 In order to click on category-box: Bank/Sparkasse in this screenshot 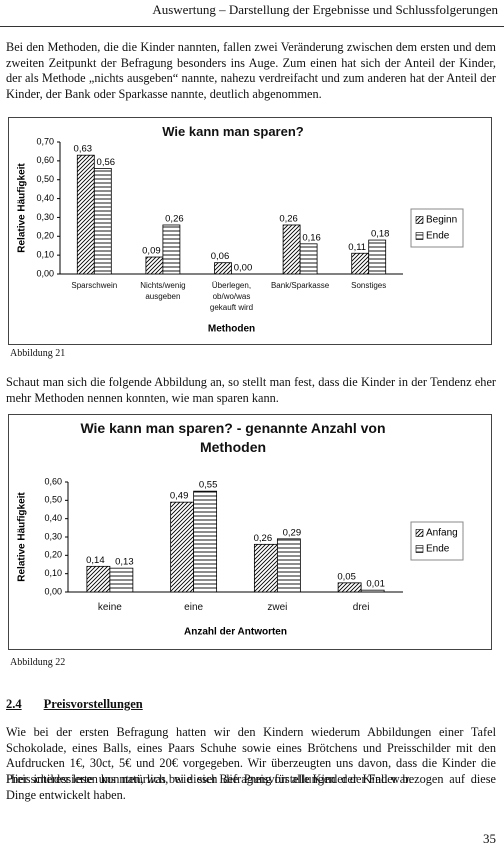, I will do `click(300, 285)`.